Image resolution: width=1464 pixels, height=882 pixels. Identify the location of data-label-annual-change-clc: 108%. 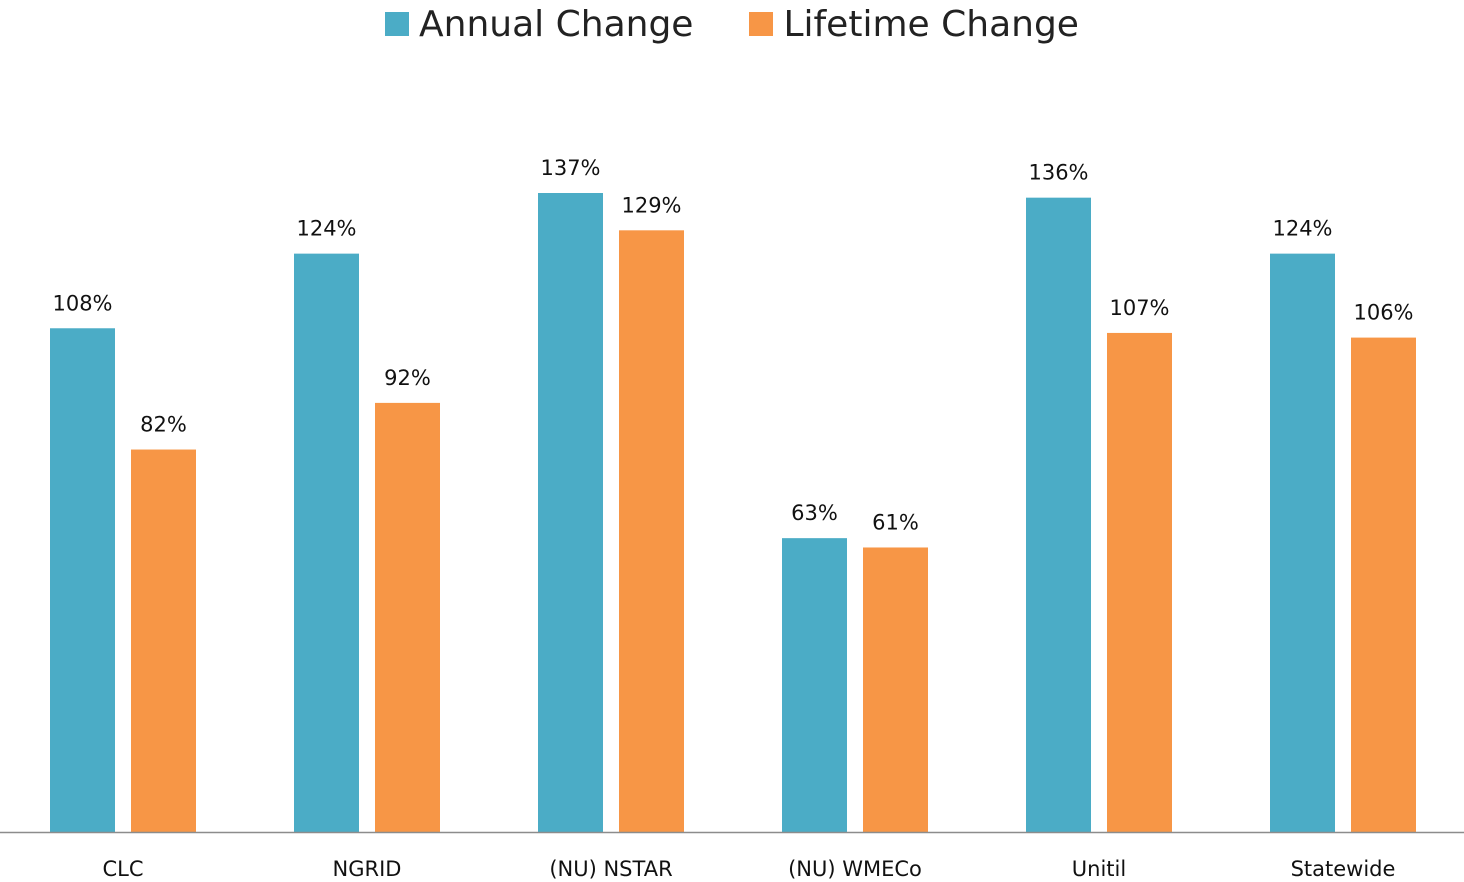
(82, 303).